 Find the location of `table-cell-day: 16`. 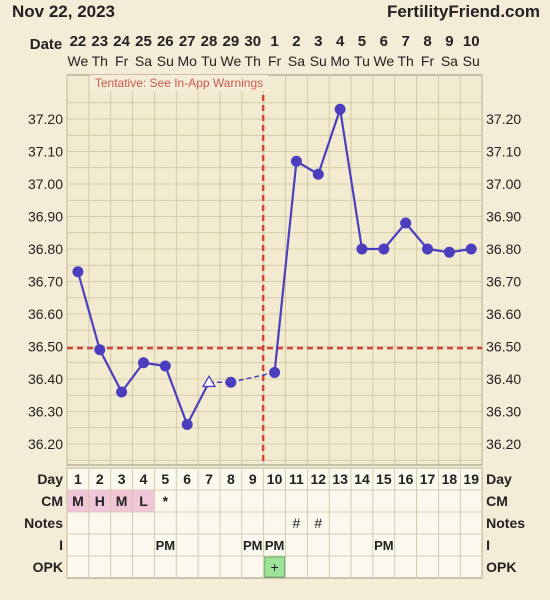

table-cell-day: 16 is located at coordinates (406, 479).